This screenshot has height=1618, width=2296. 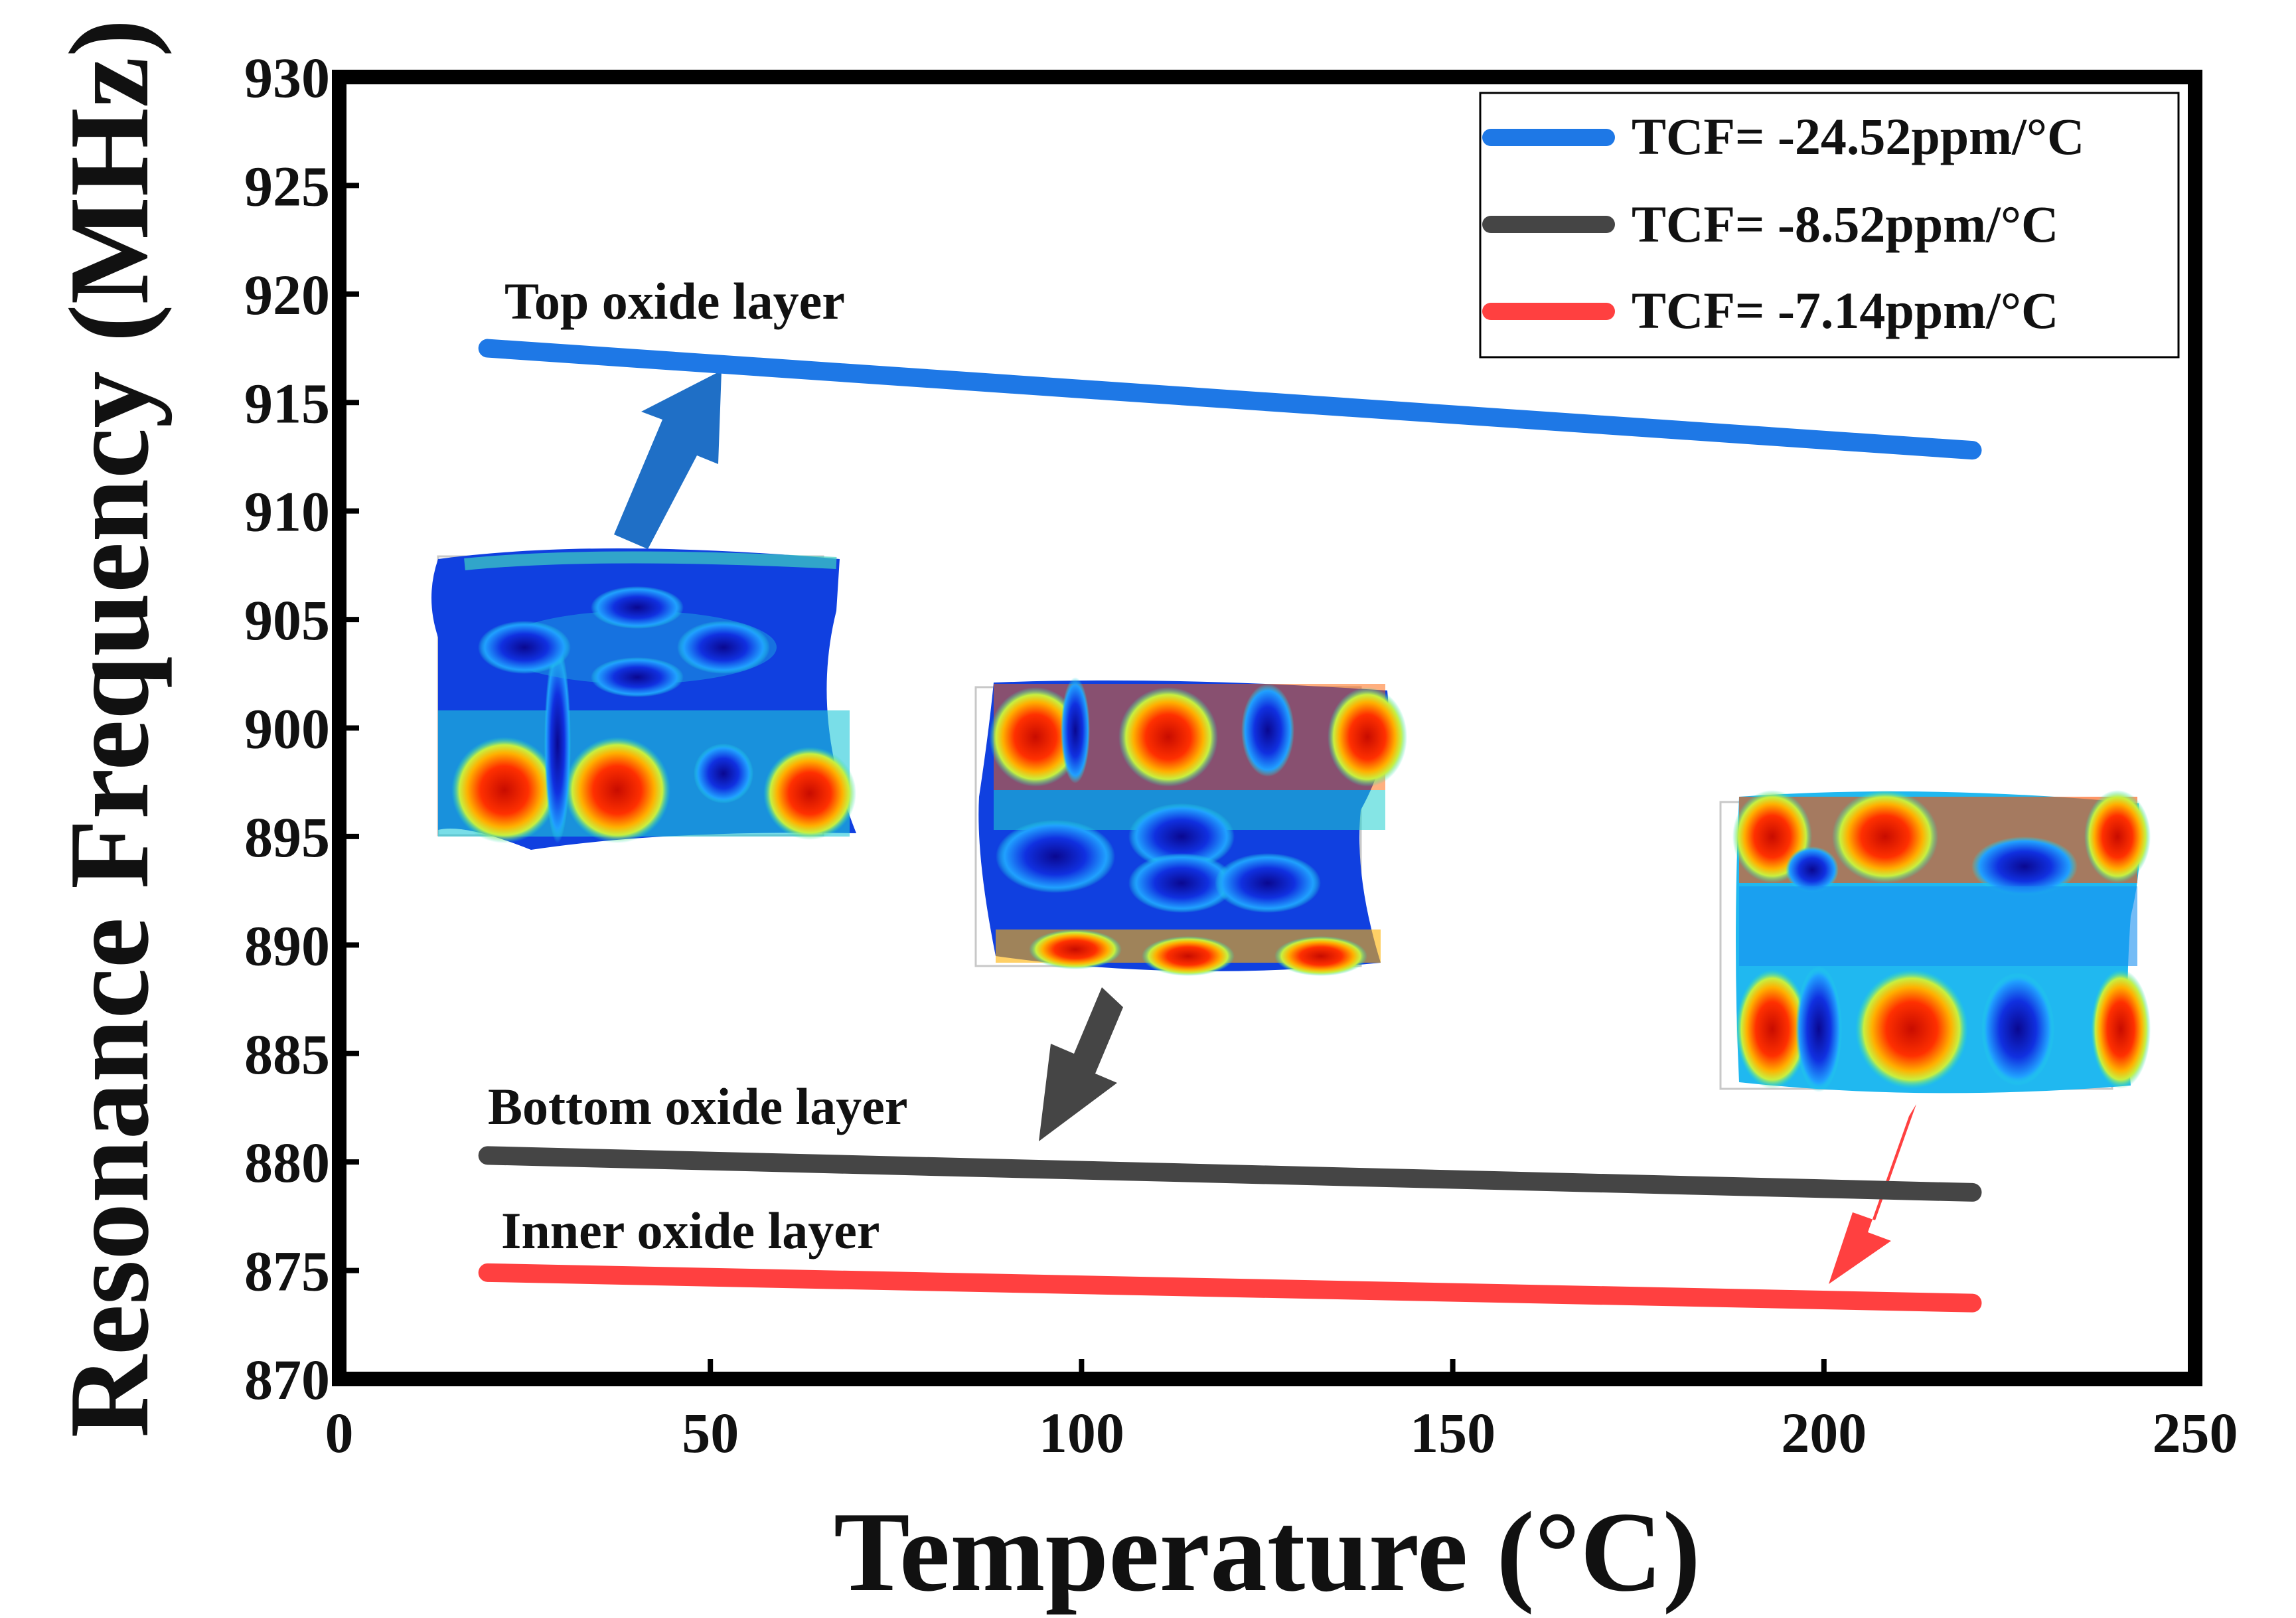 What do you see at coordinates (287, 186) in the screenshot?
I see `y-tick-label-925: 925` at bounding box center [287, 186].